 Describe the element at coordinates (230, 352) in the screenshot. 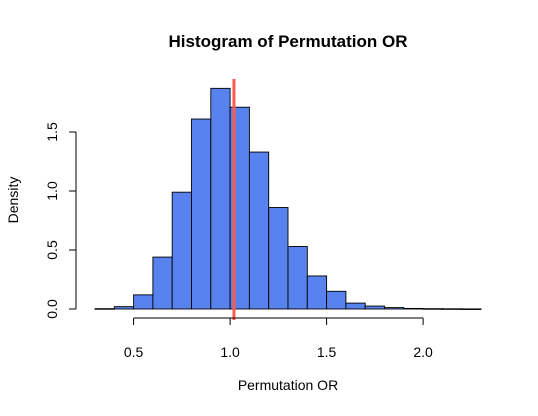

I see `x-tick-label: 1.0` at that location.